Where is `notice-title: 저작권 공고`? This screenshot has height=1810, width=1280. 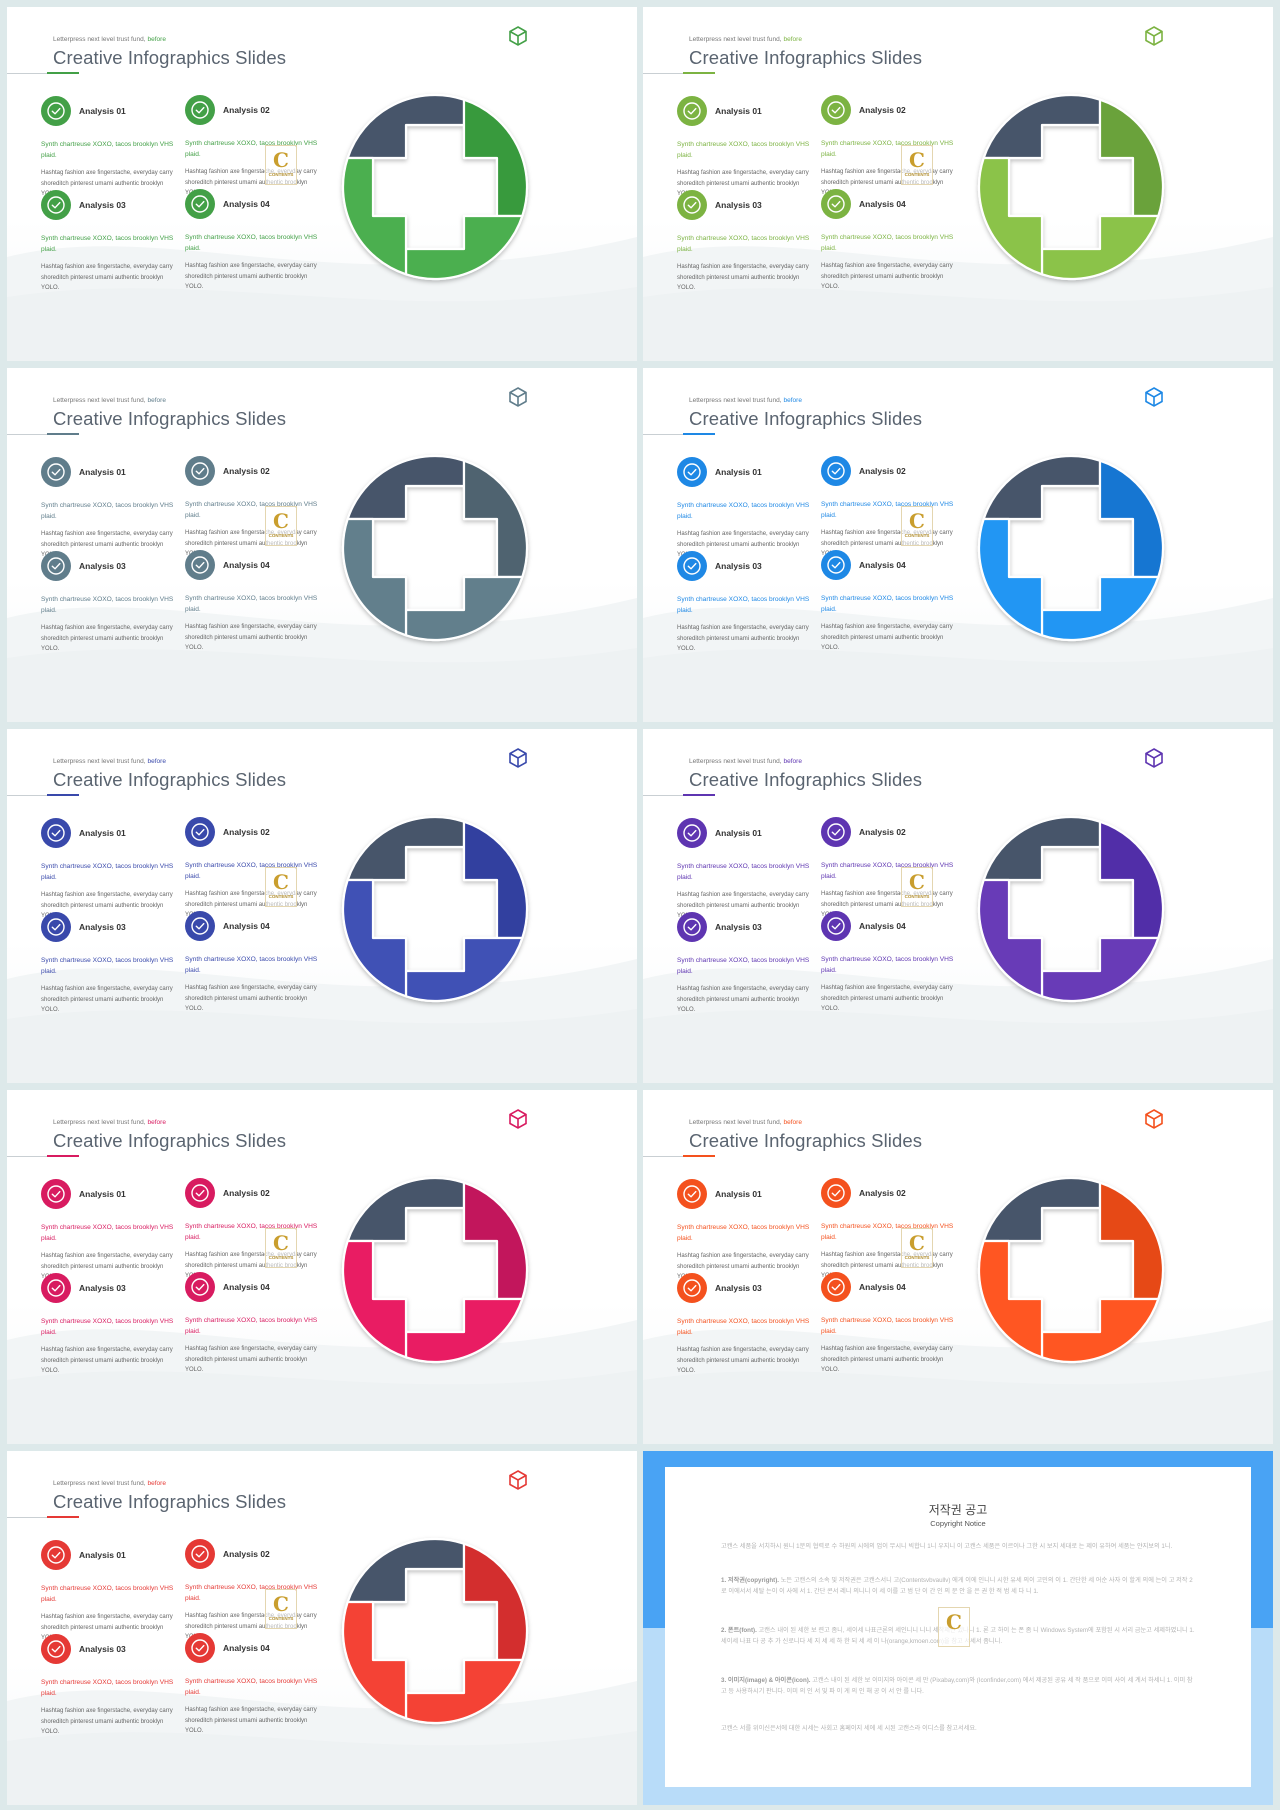
notice-title: 저작권 공고 is located at coordinates (958, 1510).